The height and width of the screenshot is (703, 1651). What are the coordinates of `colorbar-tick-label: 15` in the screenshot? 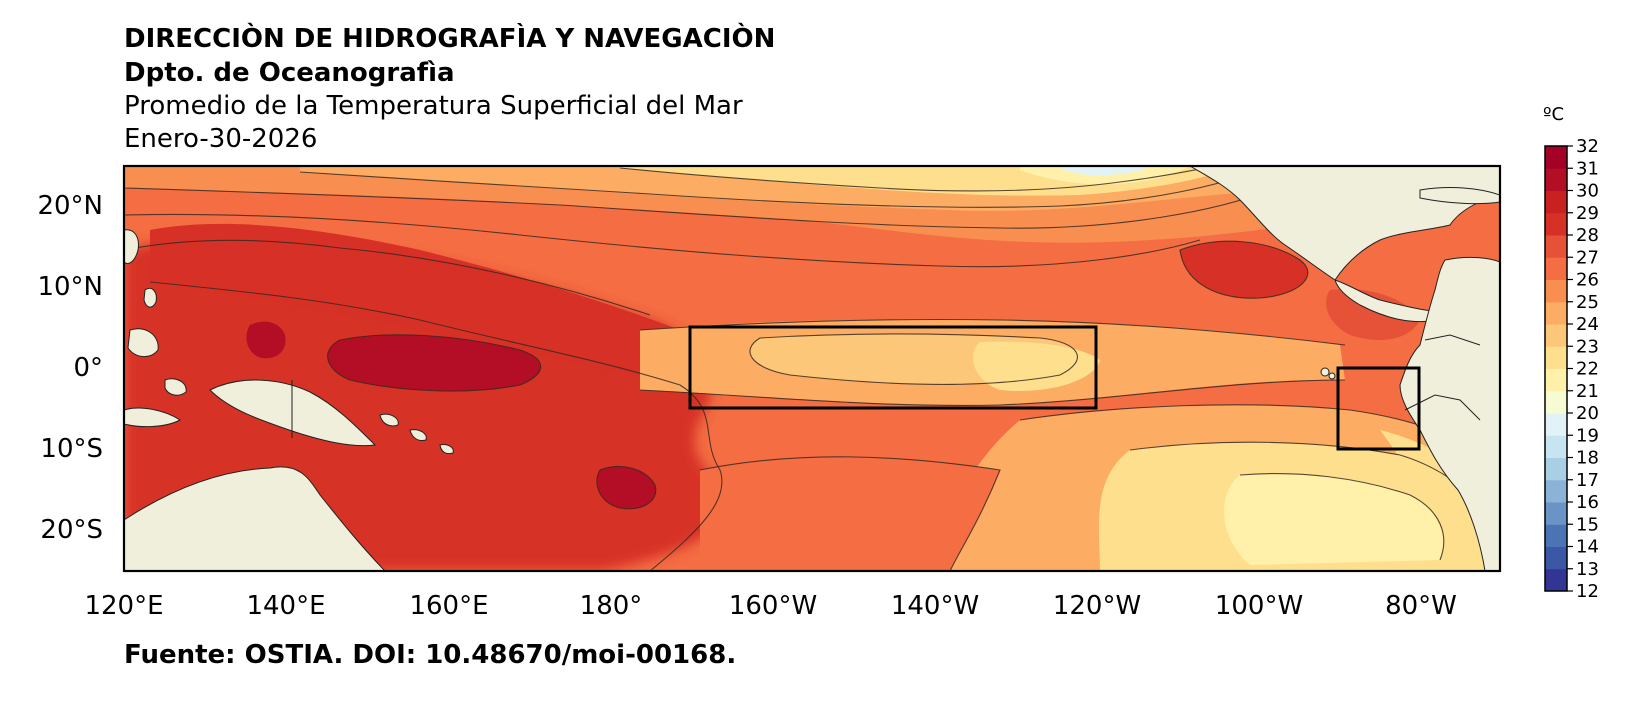 It's located at (1587, 524).